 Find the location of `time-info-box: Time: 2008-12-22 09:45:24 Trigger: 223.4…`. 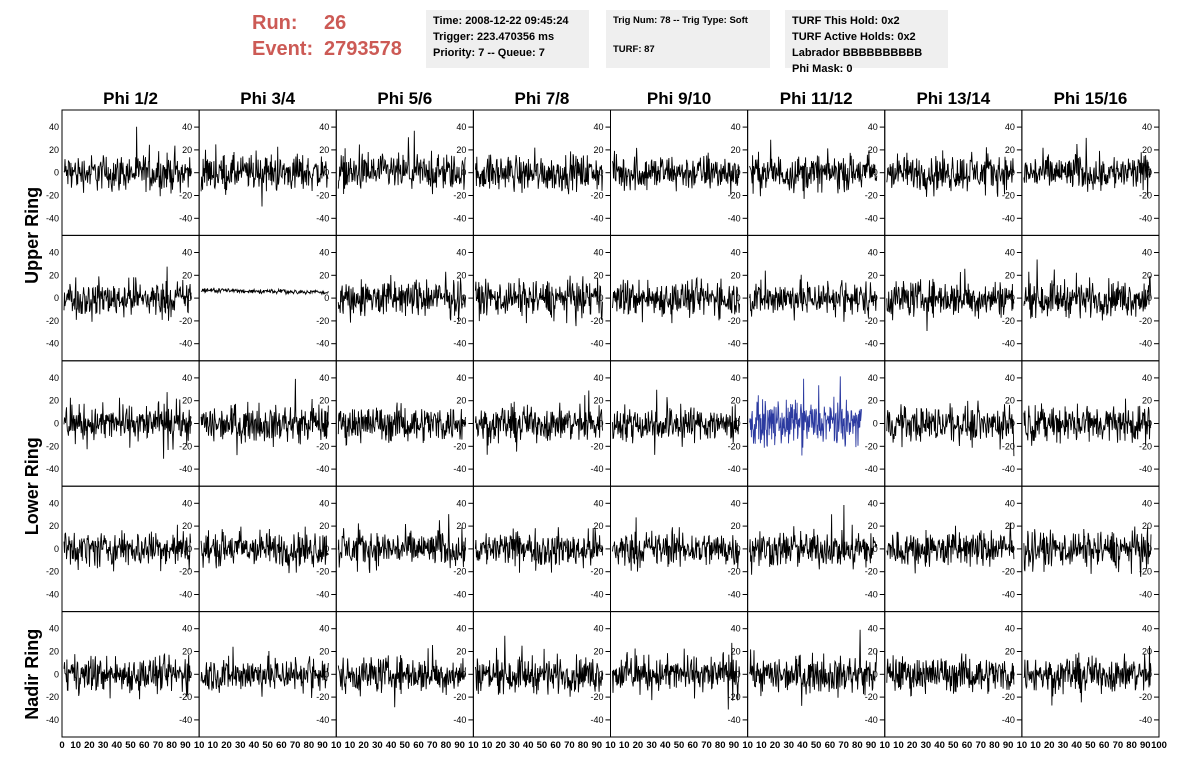

time-info-box: Time: 2008-12-22 09:45:24 Trigger: 223.4… is located at coordinates (507, 39).